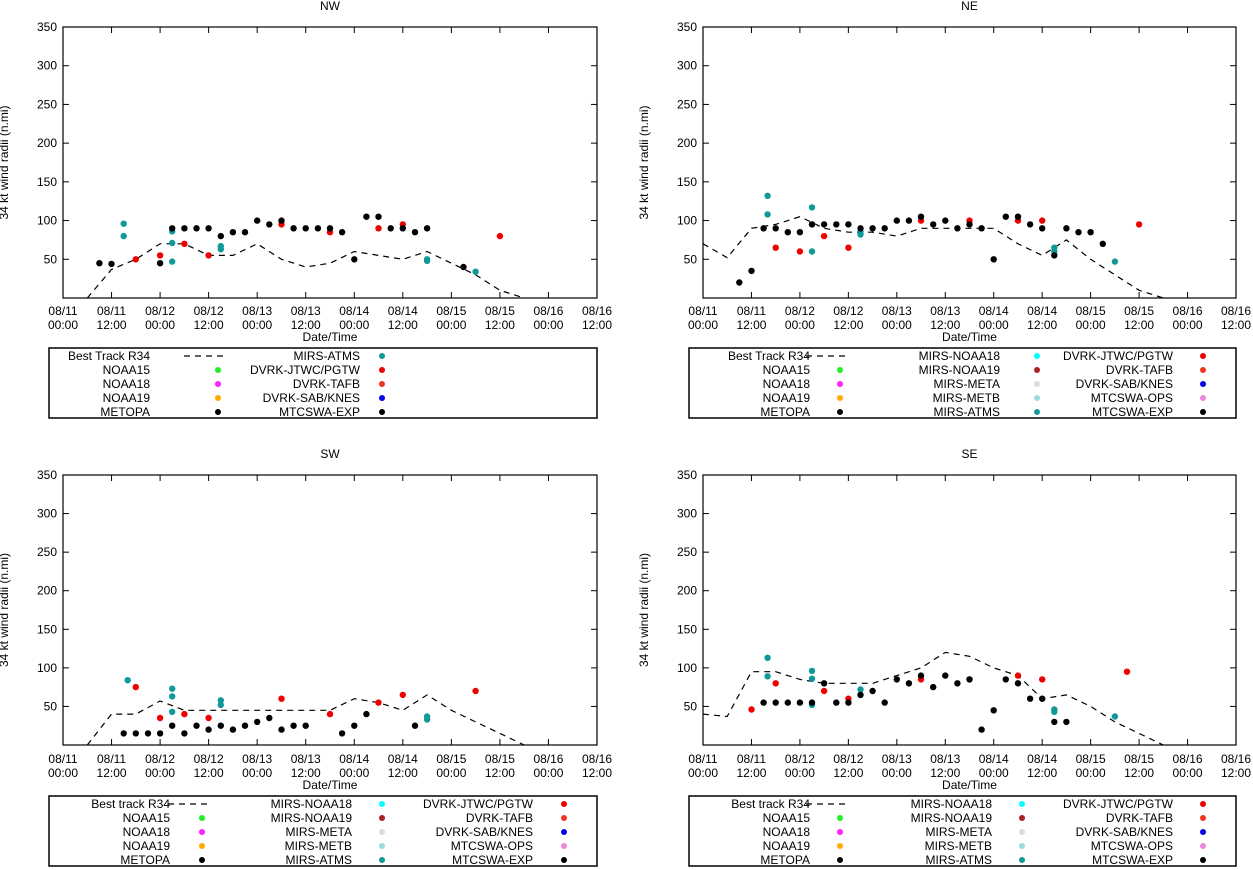 Image resolution: width=1253 pixels, height=870 pixels. What do you see at coordinates (311, 398) in the screenshot?
I see `legend-label: DVRK-SAB/KNES` at bounding box center [311, 398].